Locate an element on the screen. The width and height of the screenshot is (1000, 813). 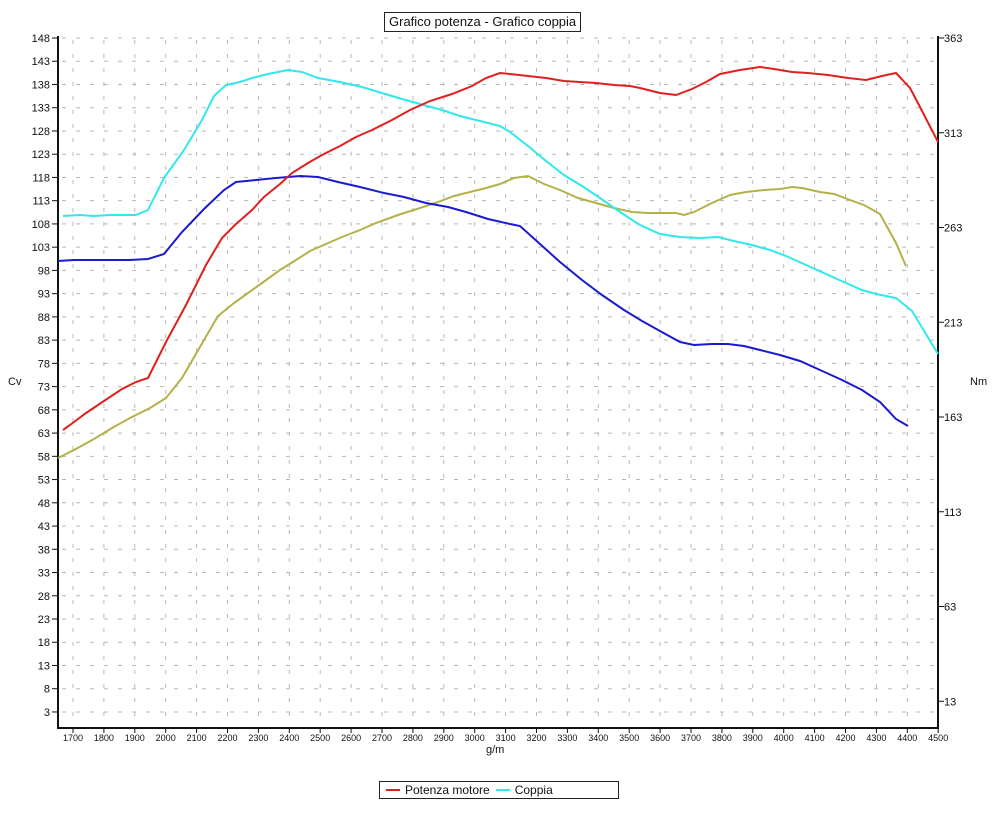
svg-text: 3200 is located at coordinates (536, 738).